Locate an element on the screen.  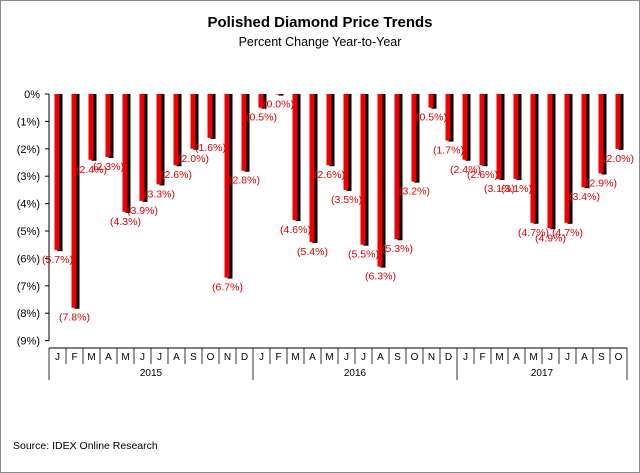
data-label: (3.2%) is located at coordinates (414, 192).